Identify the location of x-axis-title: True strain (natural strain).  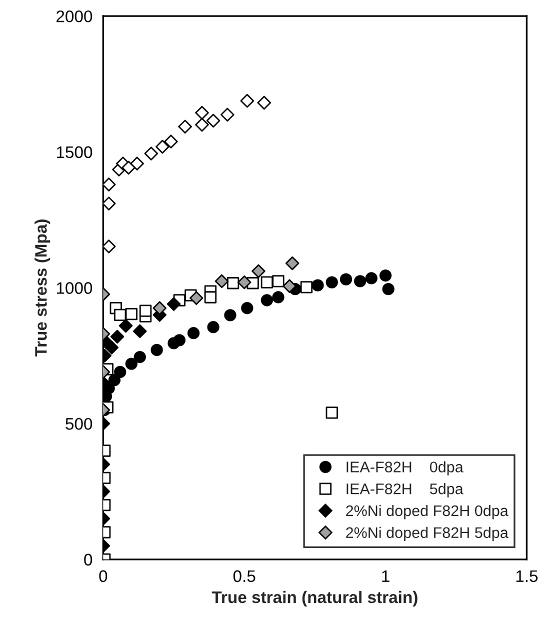
(315, 598).